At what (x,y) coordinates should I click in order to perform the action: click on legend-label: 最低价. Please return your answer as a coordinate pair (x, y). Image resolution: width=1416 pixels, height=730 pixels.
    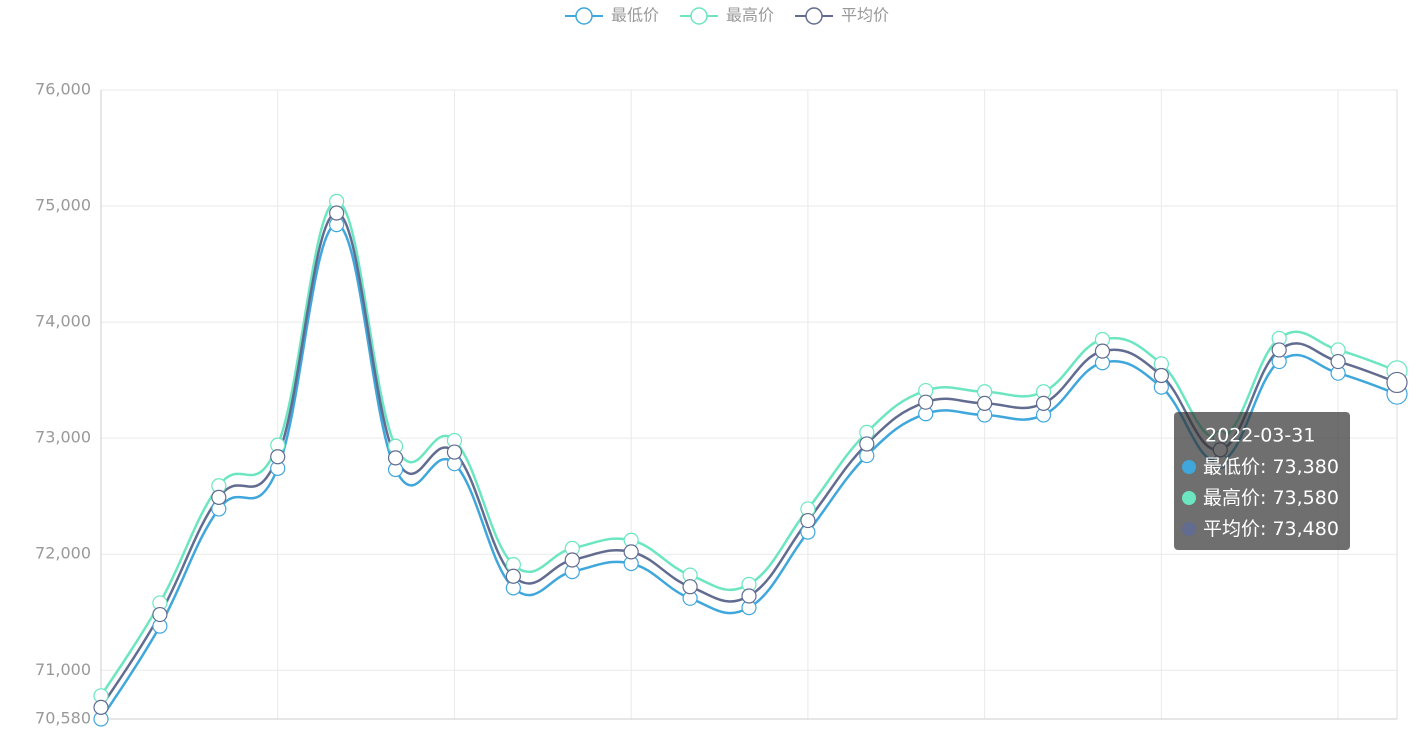
    Looking at the image, I should click on (635, 15).